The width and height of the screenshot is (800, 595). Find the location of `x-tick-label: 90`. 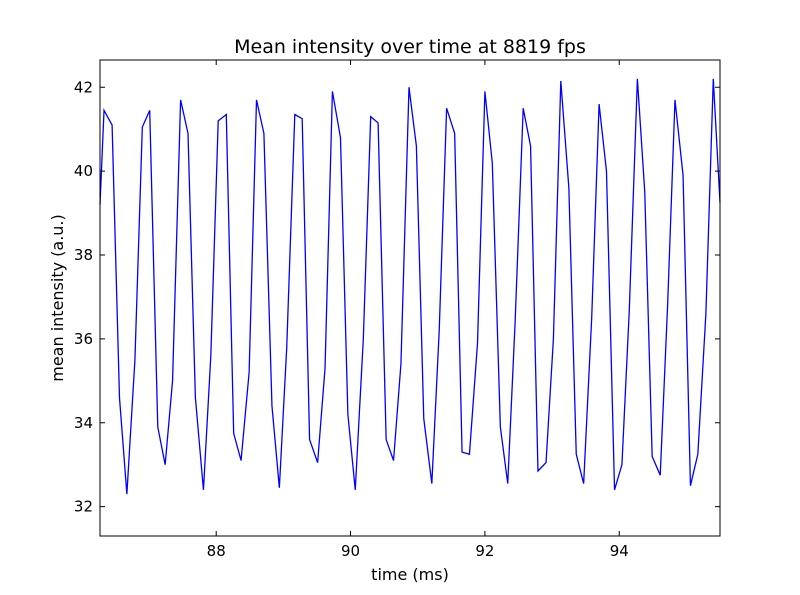

x-tick-label: 90 is located at coordinates (350, 551).